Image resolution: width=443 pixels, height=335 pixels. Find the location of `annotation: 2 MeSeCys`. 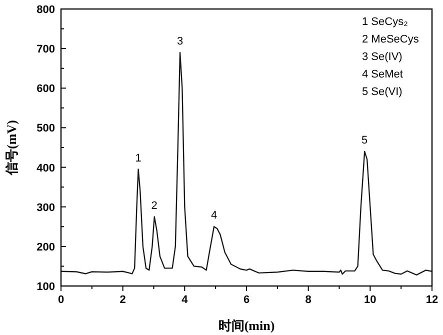

annotation: 2 MeSeCys is located at coordinates (391, 40).